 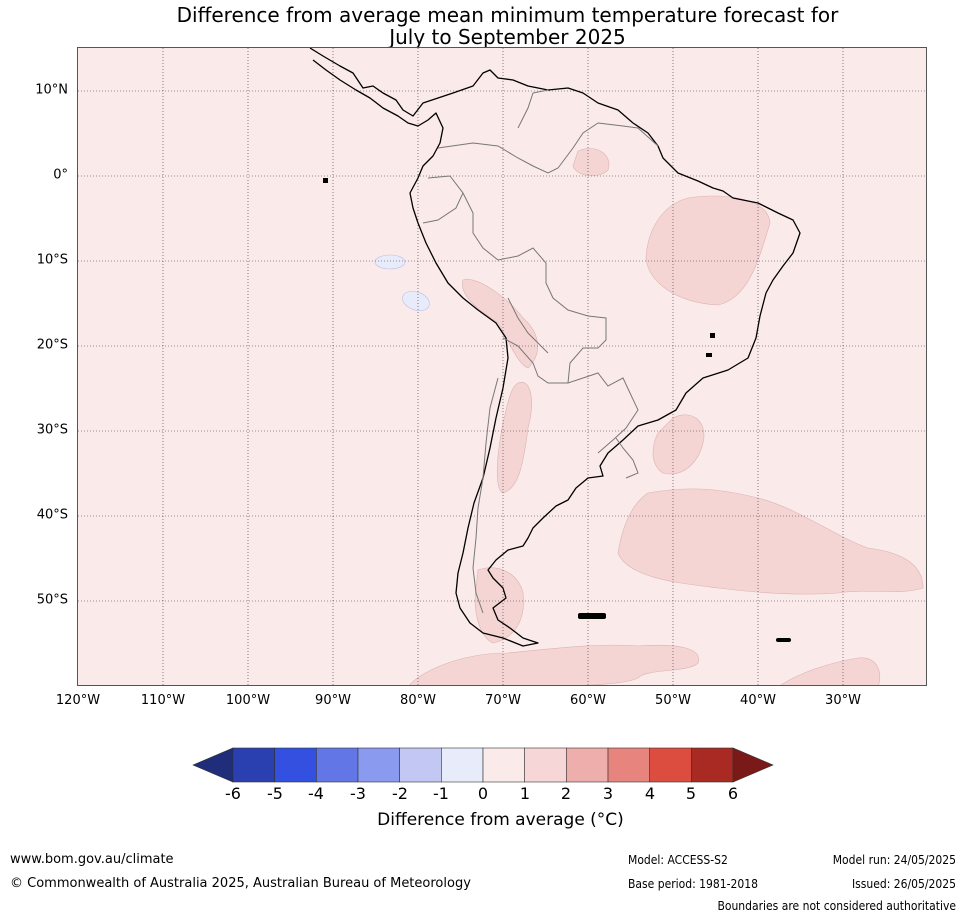 I want to click on lat-label-50s: 50°S, so click(x=52, y=600).